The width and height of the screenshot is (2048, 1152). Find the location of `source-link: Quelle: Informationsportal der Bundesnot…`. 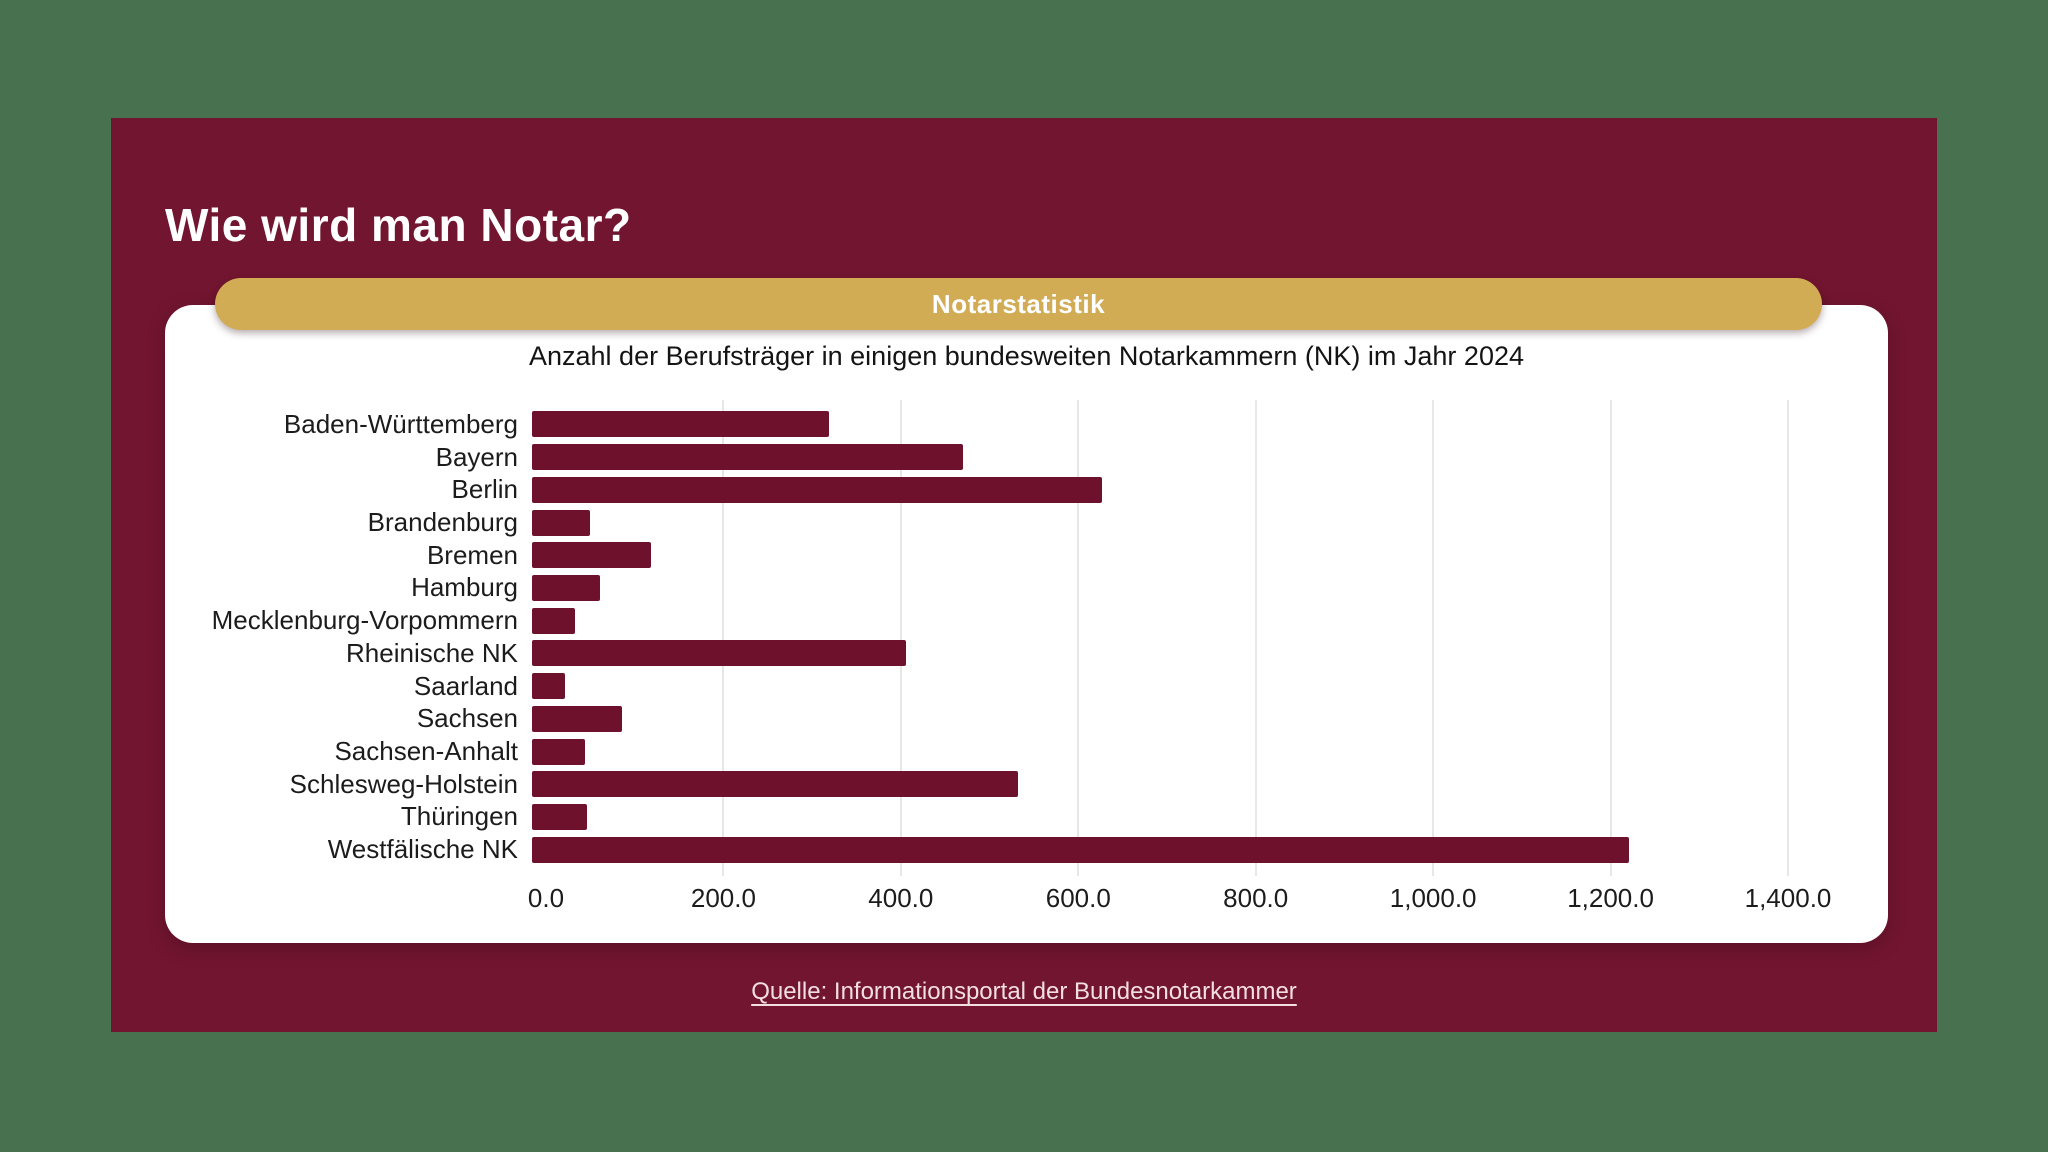

source-link: Quelle: Informationsportal der Bundesnot… is located at coordinates (1024, 991).